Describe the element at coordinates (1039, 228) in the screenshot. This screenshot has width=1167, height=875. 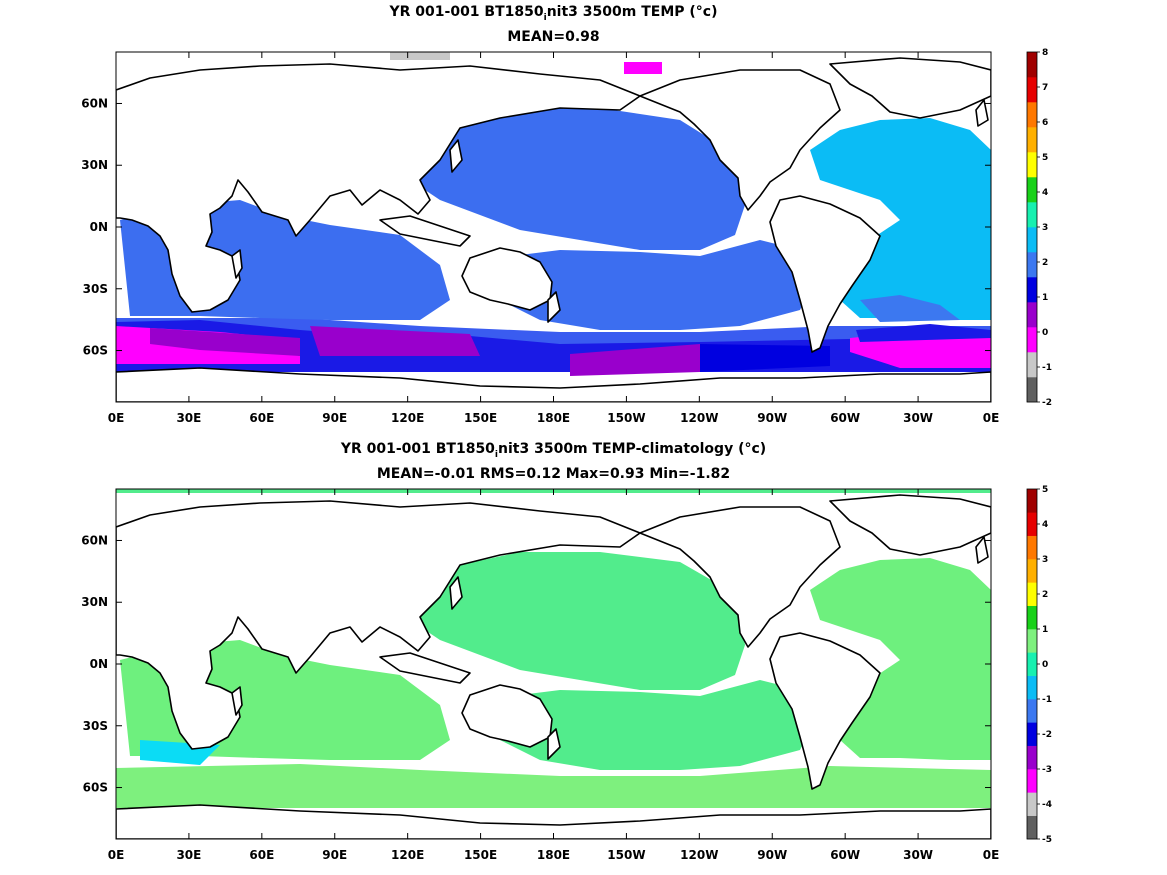
I see `map1-colorbar: -2 -1 0 1 2 3 4 5 6 7 8` at that location.